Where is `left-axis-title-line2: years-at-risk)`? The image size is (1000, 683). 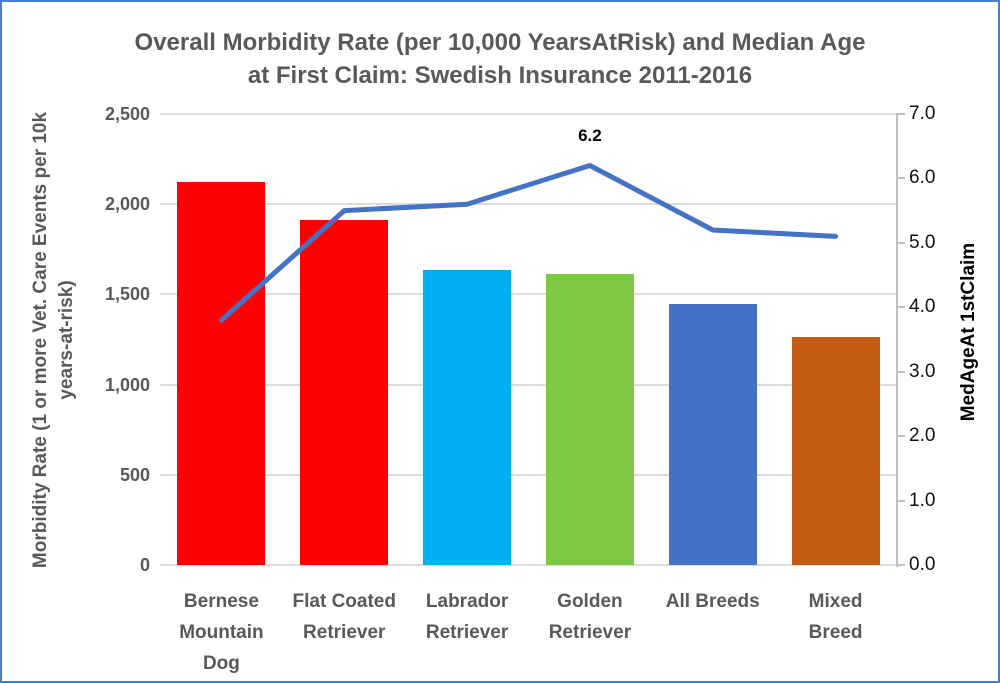 left-axis-title-line2: years-at-risk) is located at coordinates (66, 340).